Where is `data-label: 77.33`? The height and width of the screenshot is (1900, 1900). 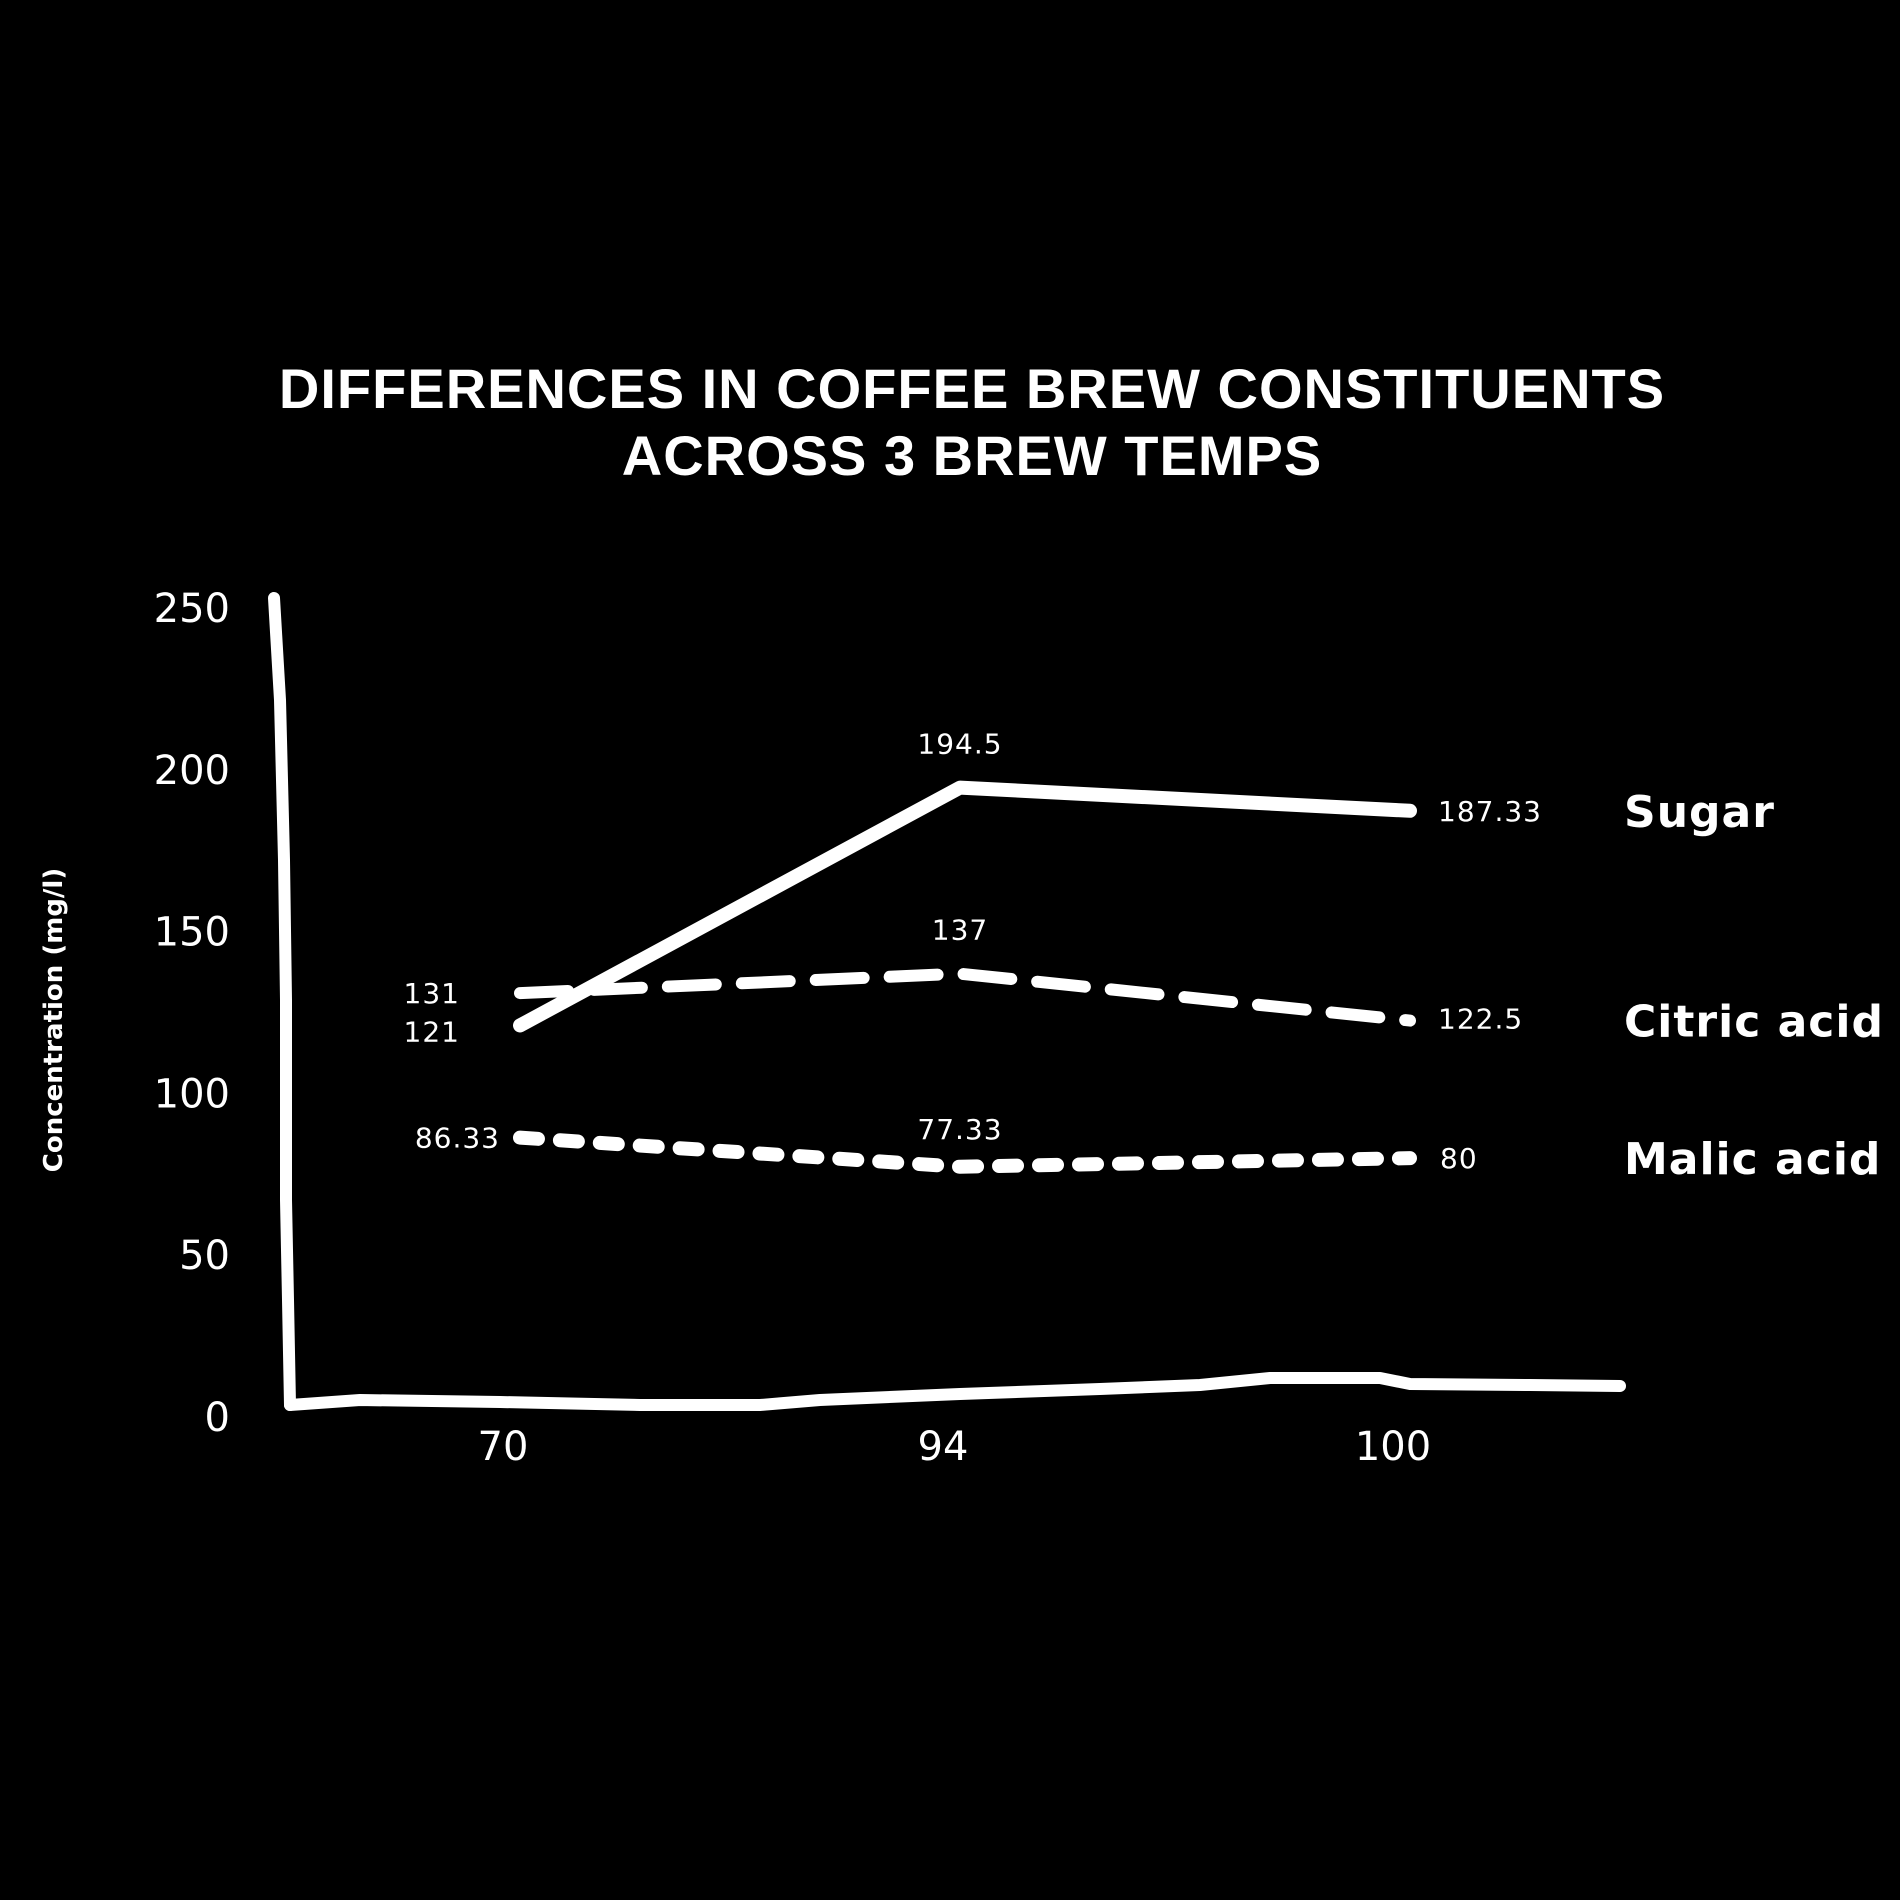
data-label: 77.33 is located at coordinates (959, 1129).